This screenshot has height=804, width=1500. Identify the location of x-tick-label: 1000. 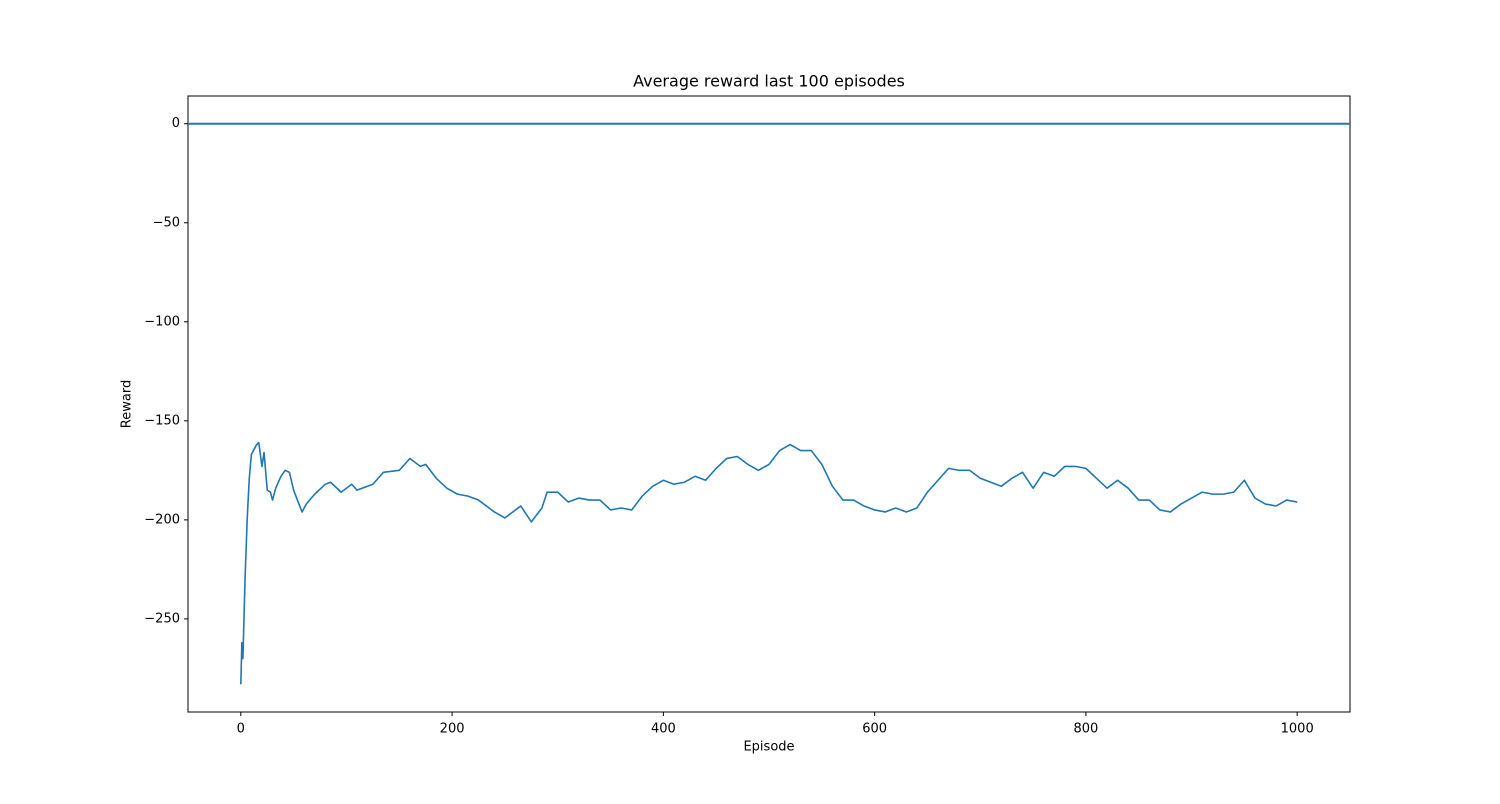
(1297, 729).